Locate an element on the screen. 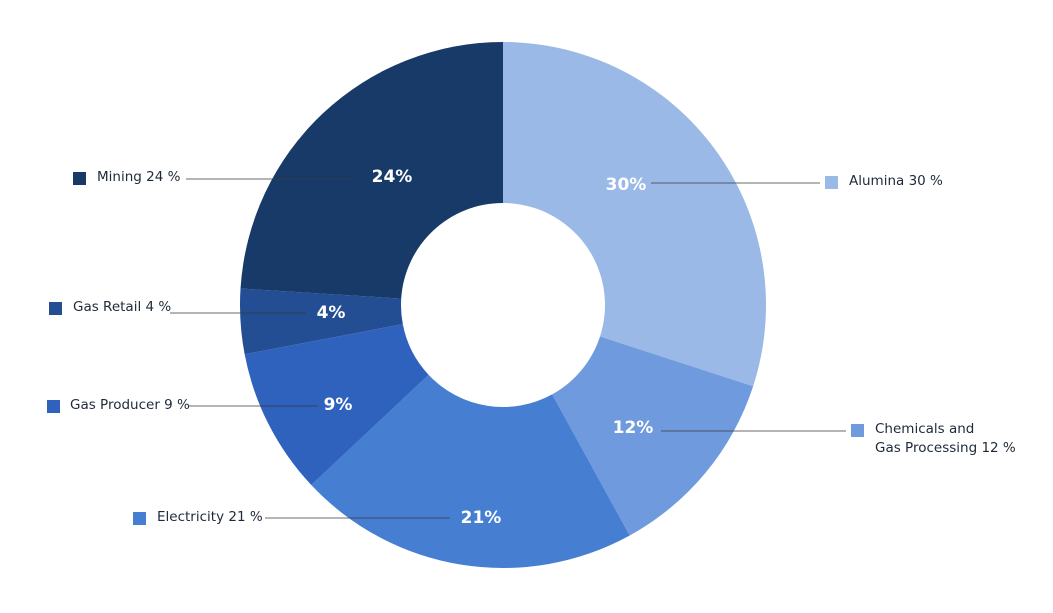 The image size is (1053, 613). value-label: 9% is located at coordinates (338, 405).